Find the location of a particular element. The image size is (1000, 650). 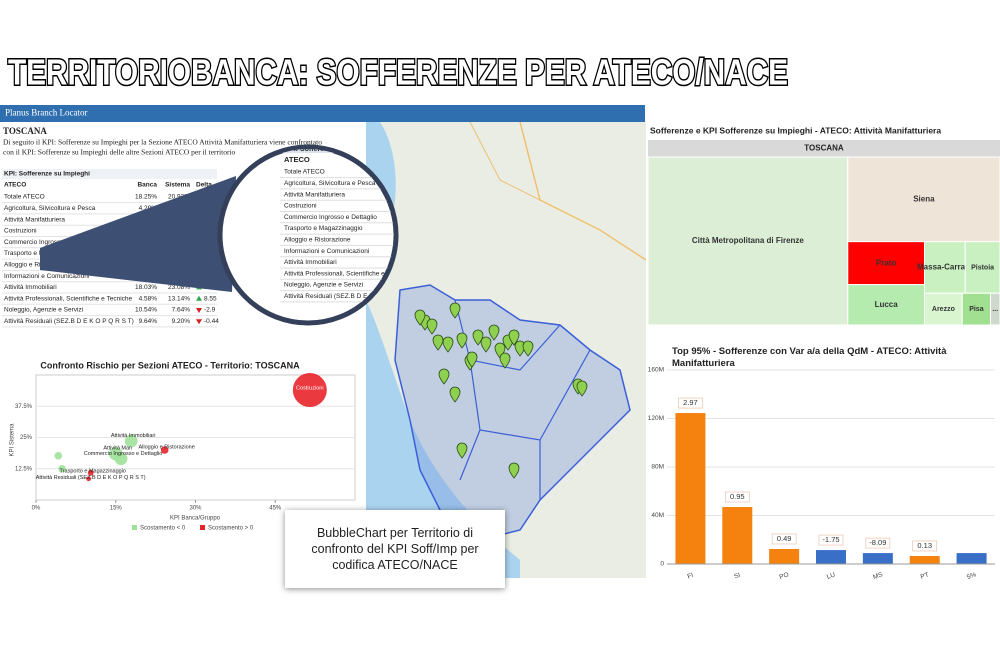

treemap-root-bg is located at coordinates (824, 148).